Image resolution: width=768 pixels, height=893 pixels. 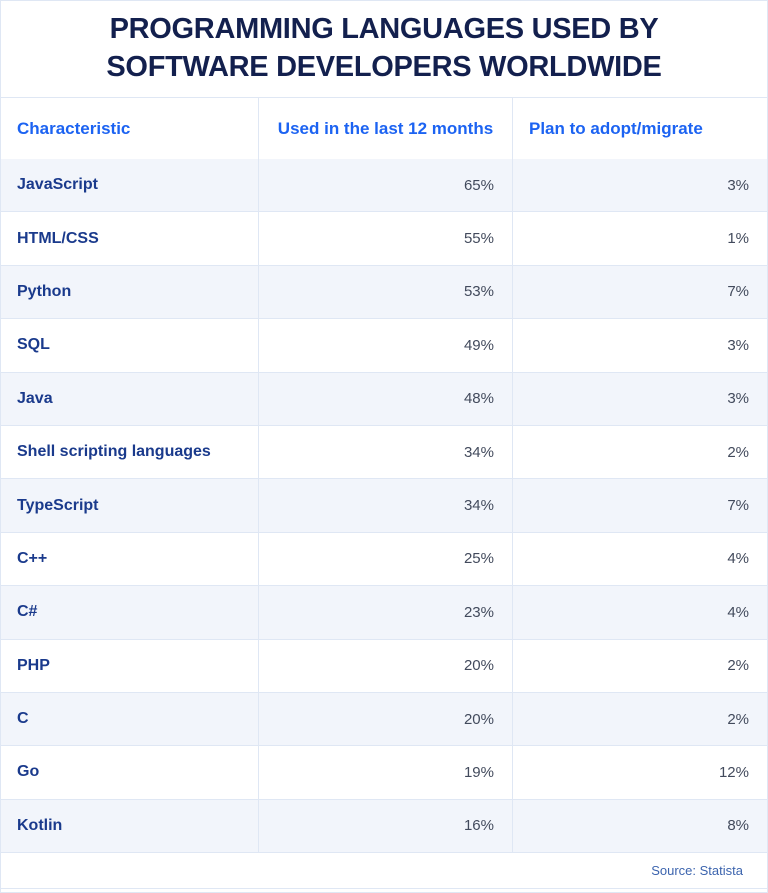 I want to click on table-row: TypeScript 34% 7%, so click(x=384, y=505).